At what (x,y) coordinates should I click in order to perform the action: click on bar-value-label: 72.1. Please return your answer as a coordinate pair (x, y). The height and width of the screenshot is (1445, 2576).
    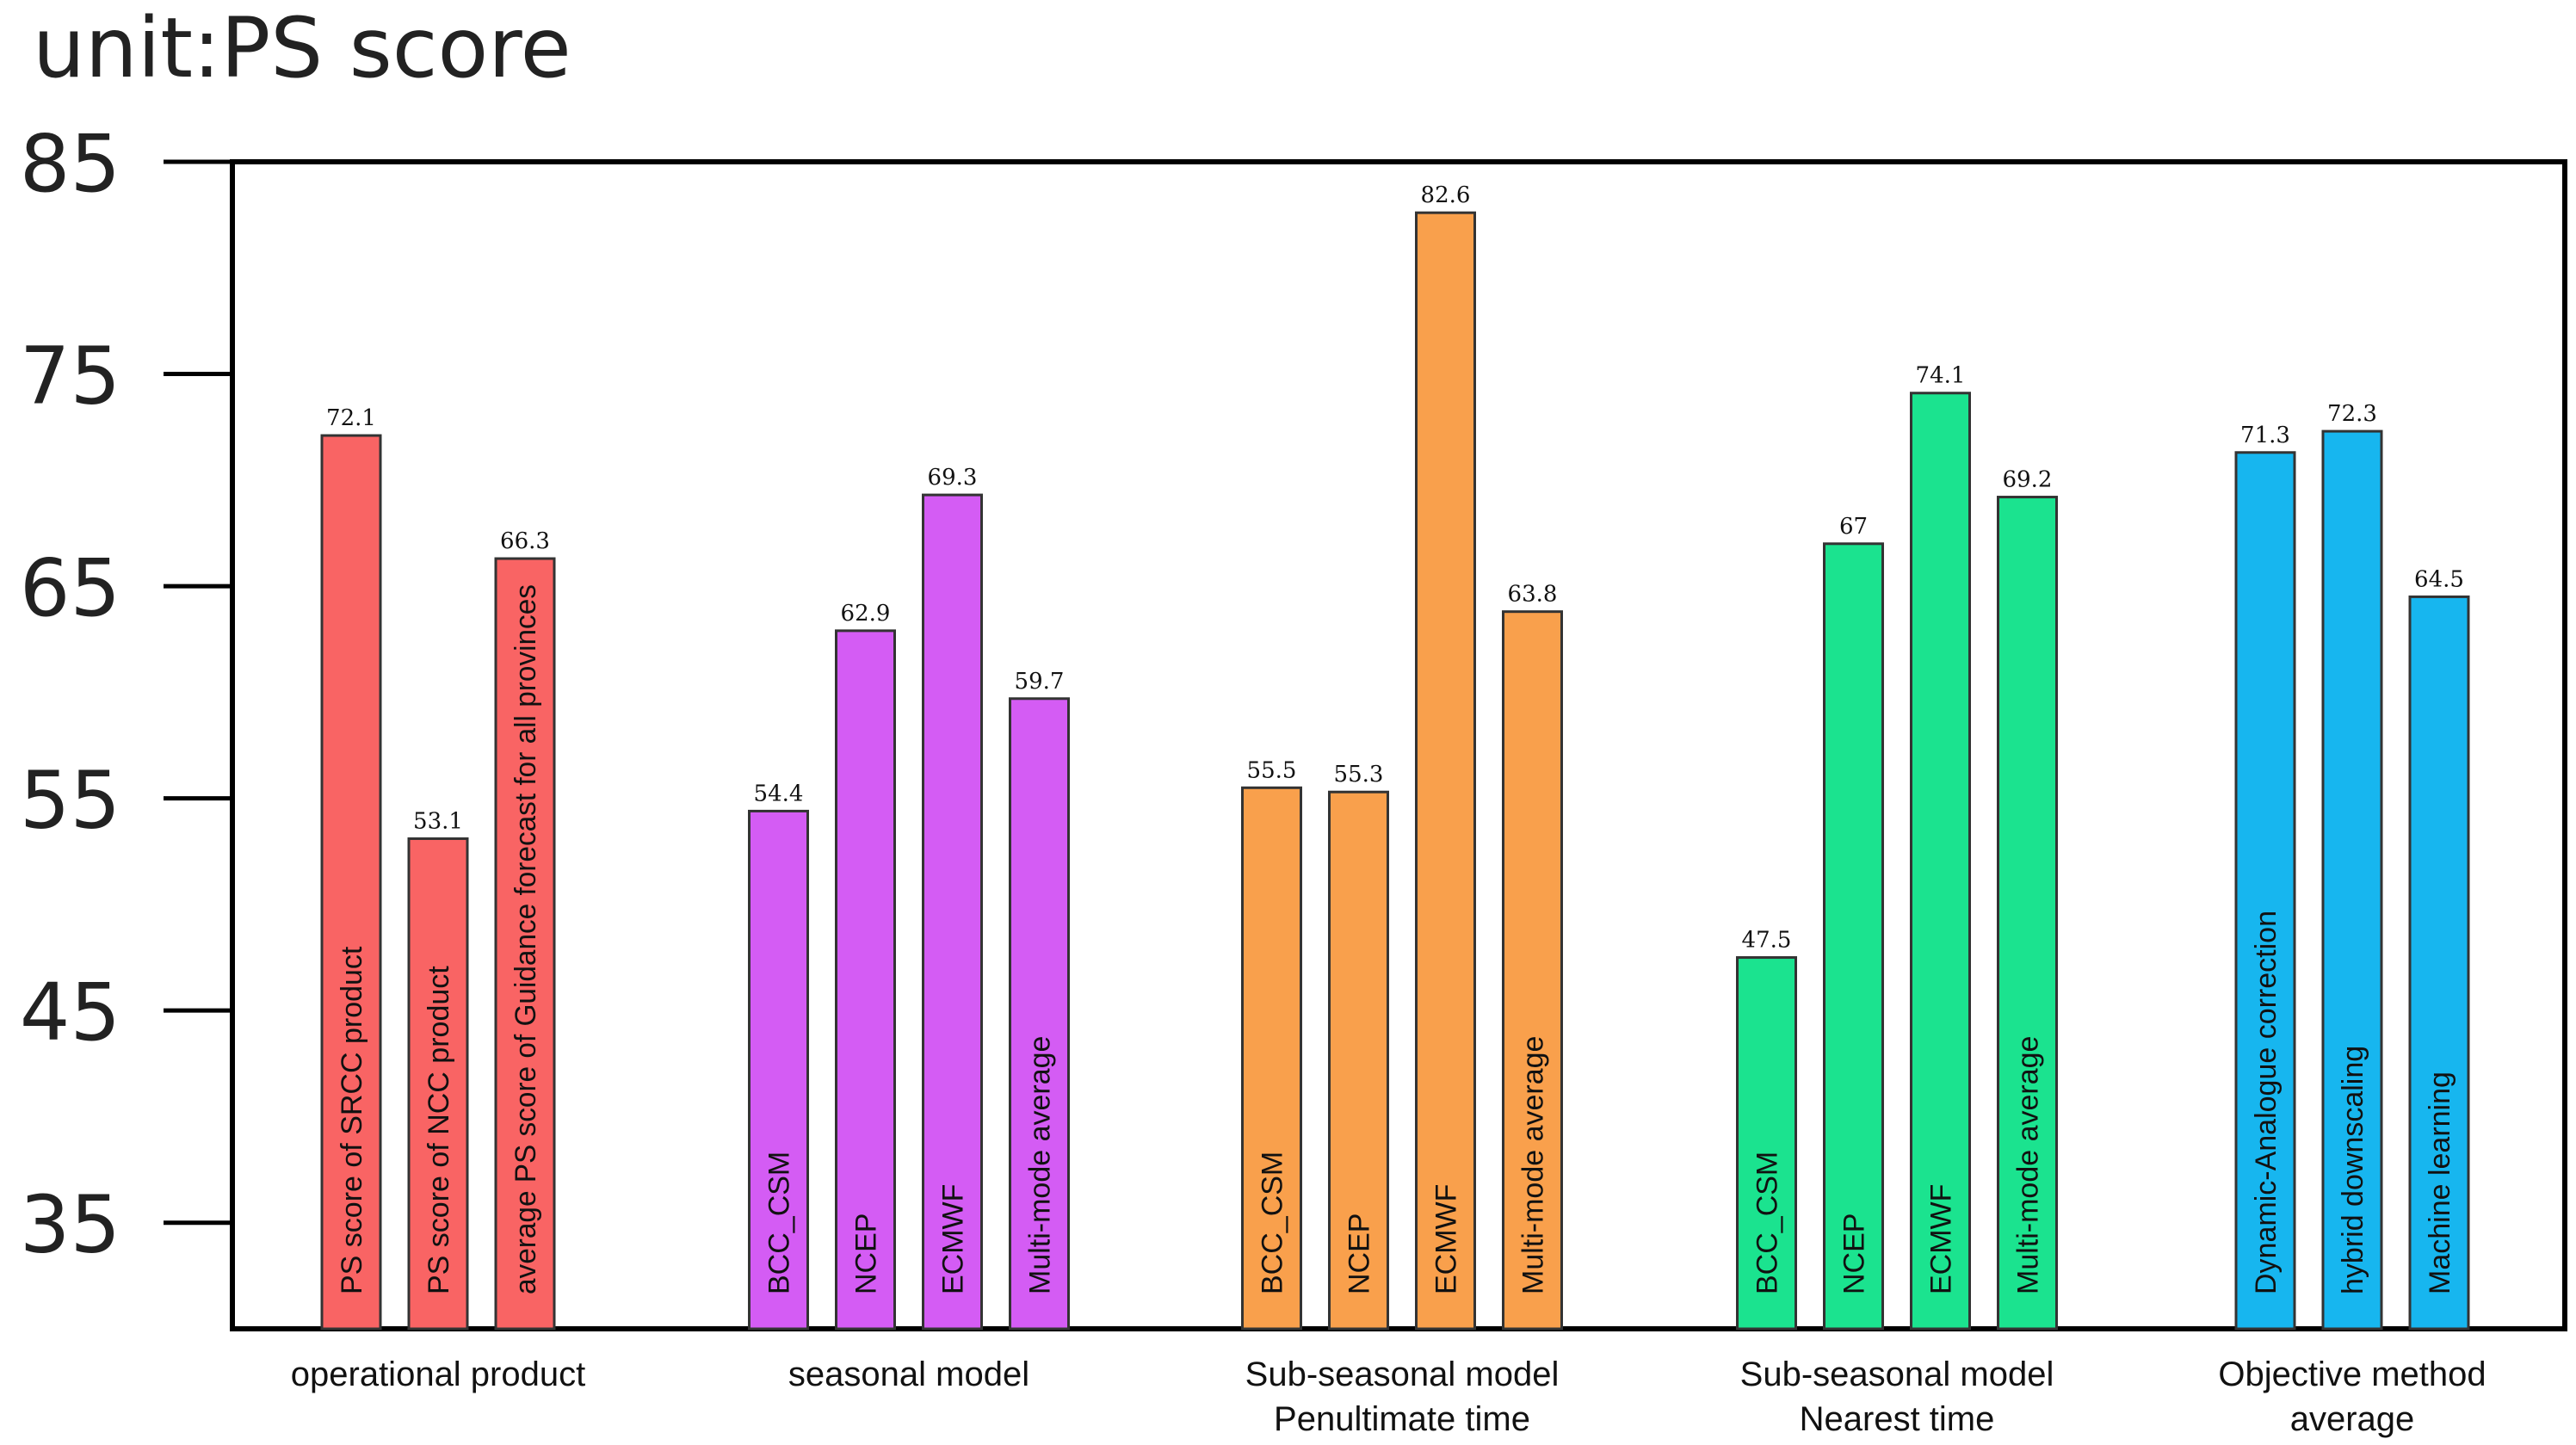
    Looking at the image, I should click on (351, 418).